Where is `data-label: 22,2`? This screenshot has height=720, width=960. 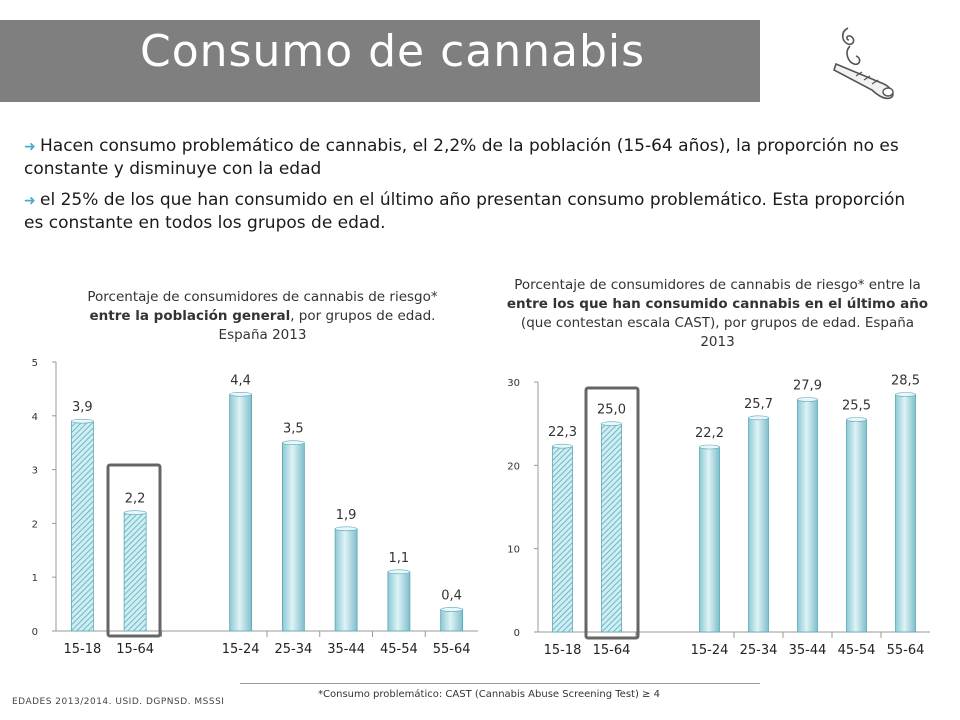
data-label: 22,2 is located at coordinates (709, 433).